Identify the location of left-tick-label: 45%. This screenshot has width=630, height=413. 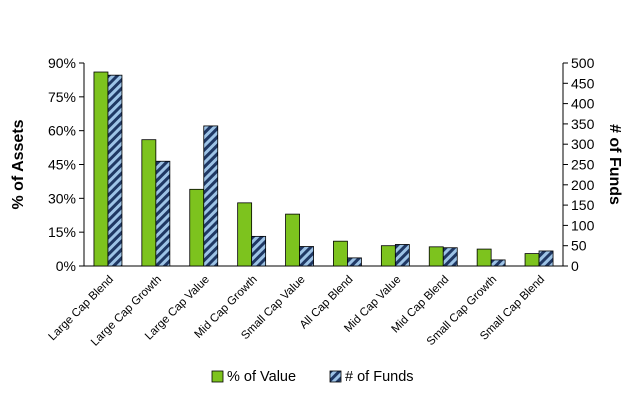
(62, 165).